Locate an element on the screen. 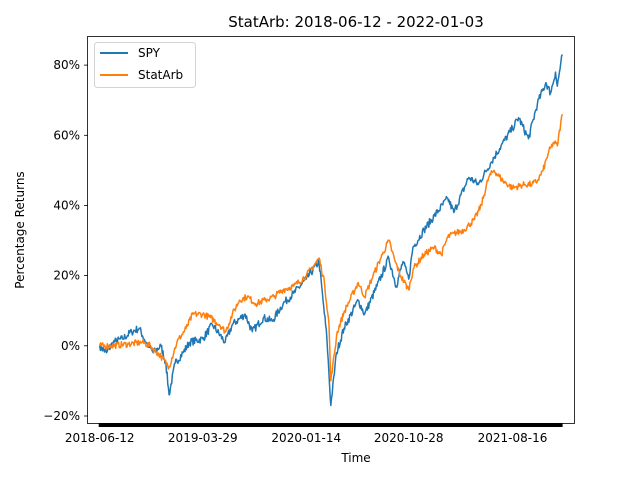 This screenshot has height=480, width=640. chart-title: StatArb: 2018-06-12 - 2022-01-03 is located at coordinates (356, 22).